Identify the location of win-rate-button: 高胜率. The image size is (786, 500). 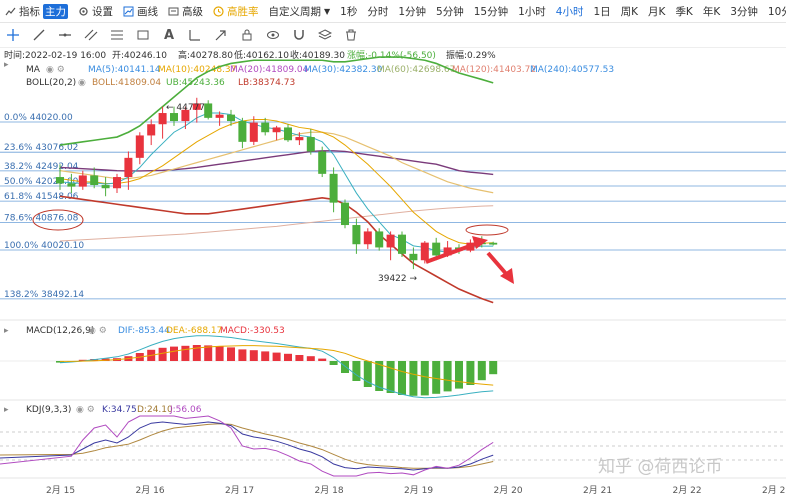
(236, 11).